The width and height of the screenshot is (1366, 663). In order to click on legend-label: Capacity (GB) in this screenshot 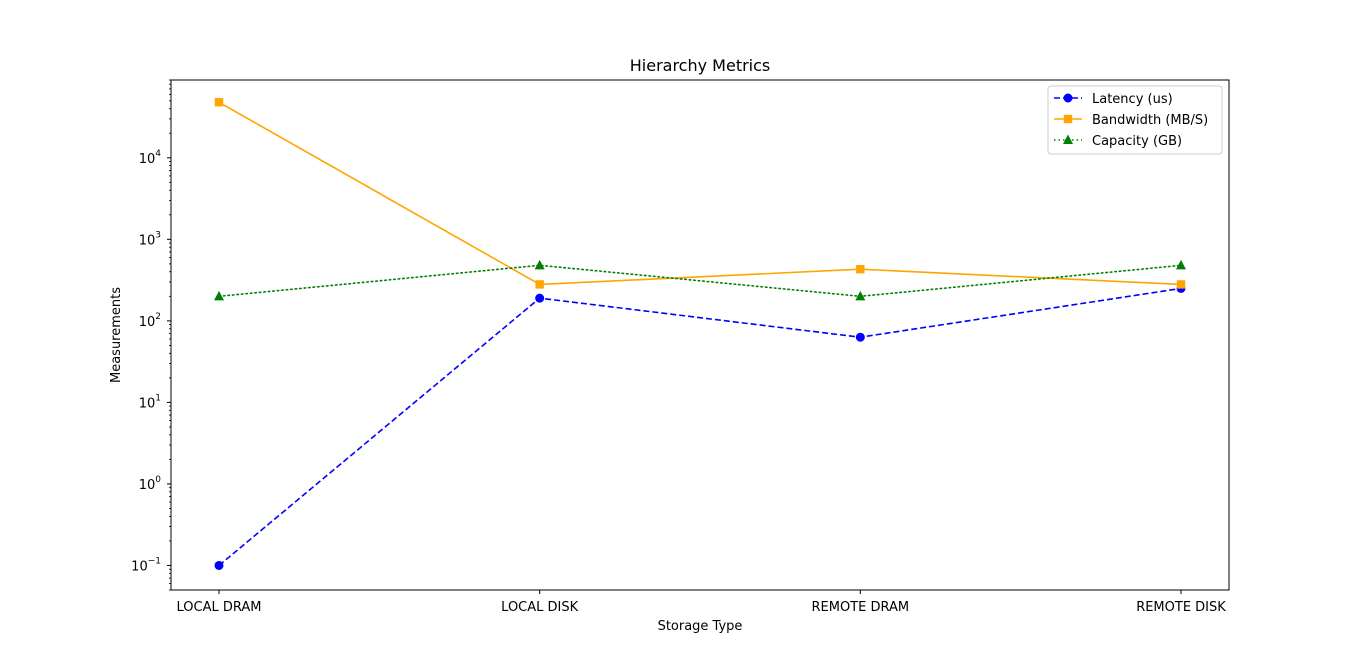, I will do `click(1137, 141)`.